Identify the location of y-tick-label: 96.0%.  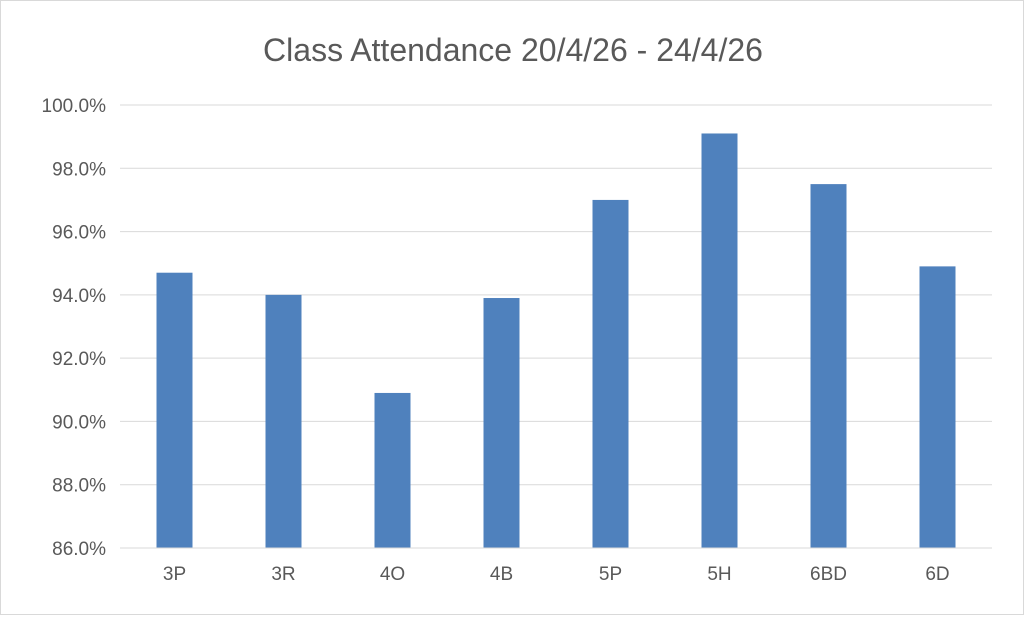
(79, 233).